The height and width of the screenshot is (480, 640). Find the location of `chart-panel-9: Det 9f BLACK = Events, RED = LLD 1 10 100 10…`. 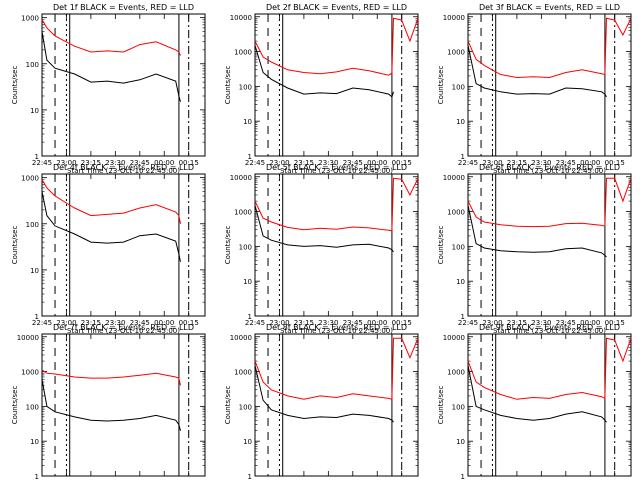

chart-panel-9: Det 9f BLACK = Events, RED = LLD 1 10 100 10… is located at coordinates (534, 401).